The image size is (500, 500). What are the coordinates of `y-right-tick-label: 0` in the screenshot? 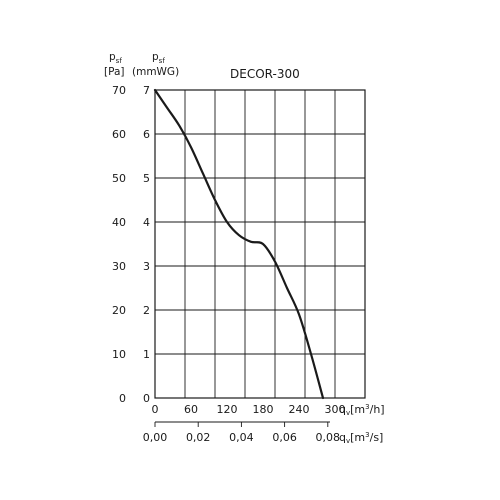 It's located at (146, 398).